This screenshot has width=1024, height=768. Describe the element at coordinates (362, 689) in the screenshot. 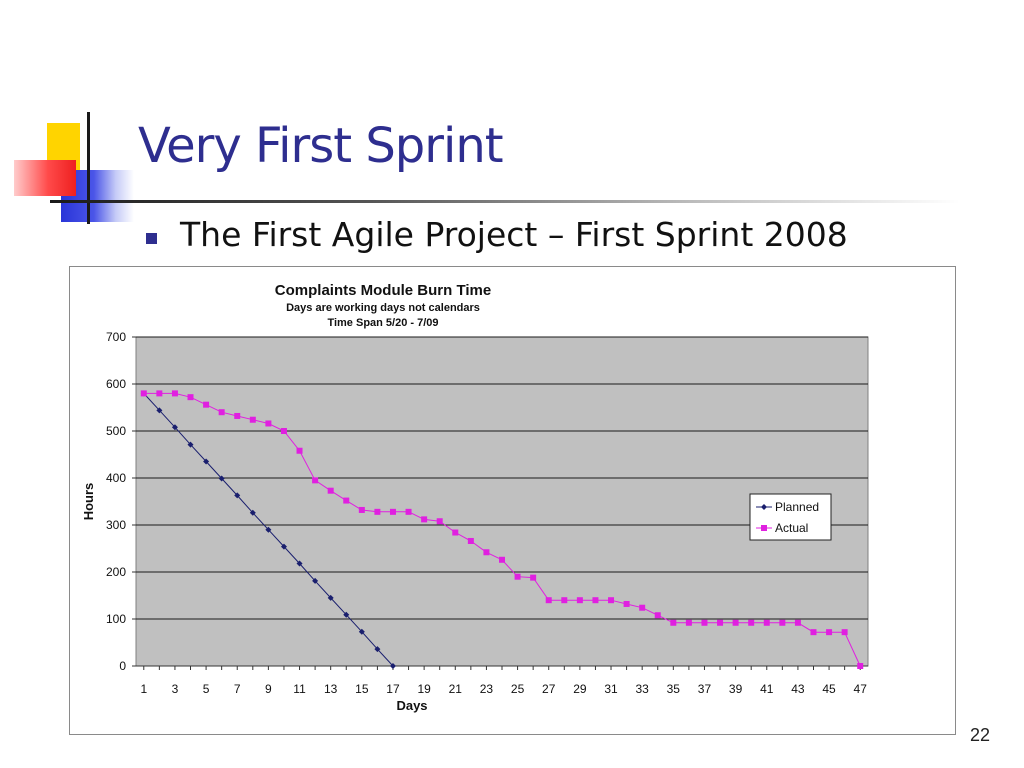

I see `x-tick-label: 15` at that location.